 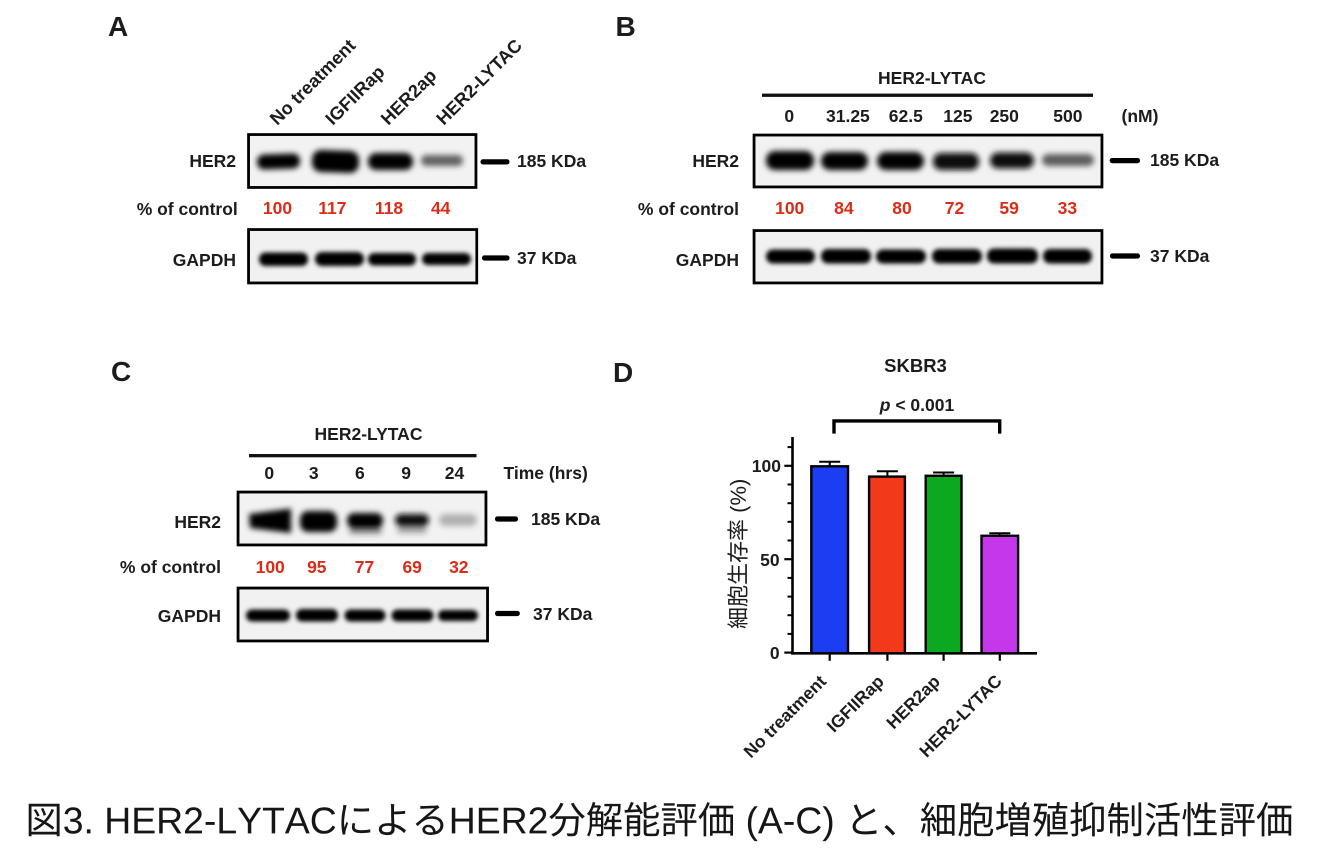 I want to click on svg-text: No treatment, so click(x=785, y=716).